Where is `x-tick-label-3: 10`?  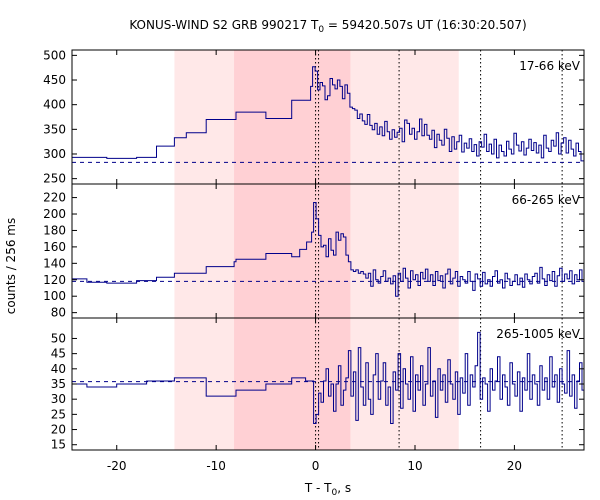
x-tick-label-3: 10 is located at coordinates (414, 466).